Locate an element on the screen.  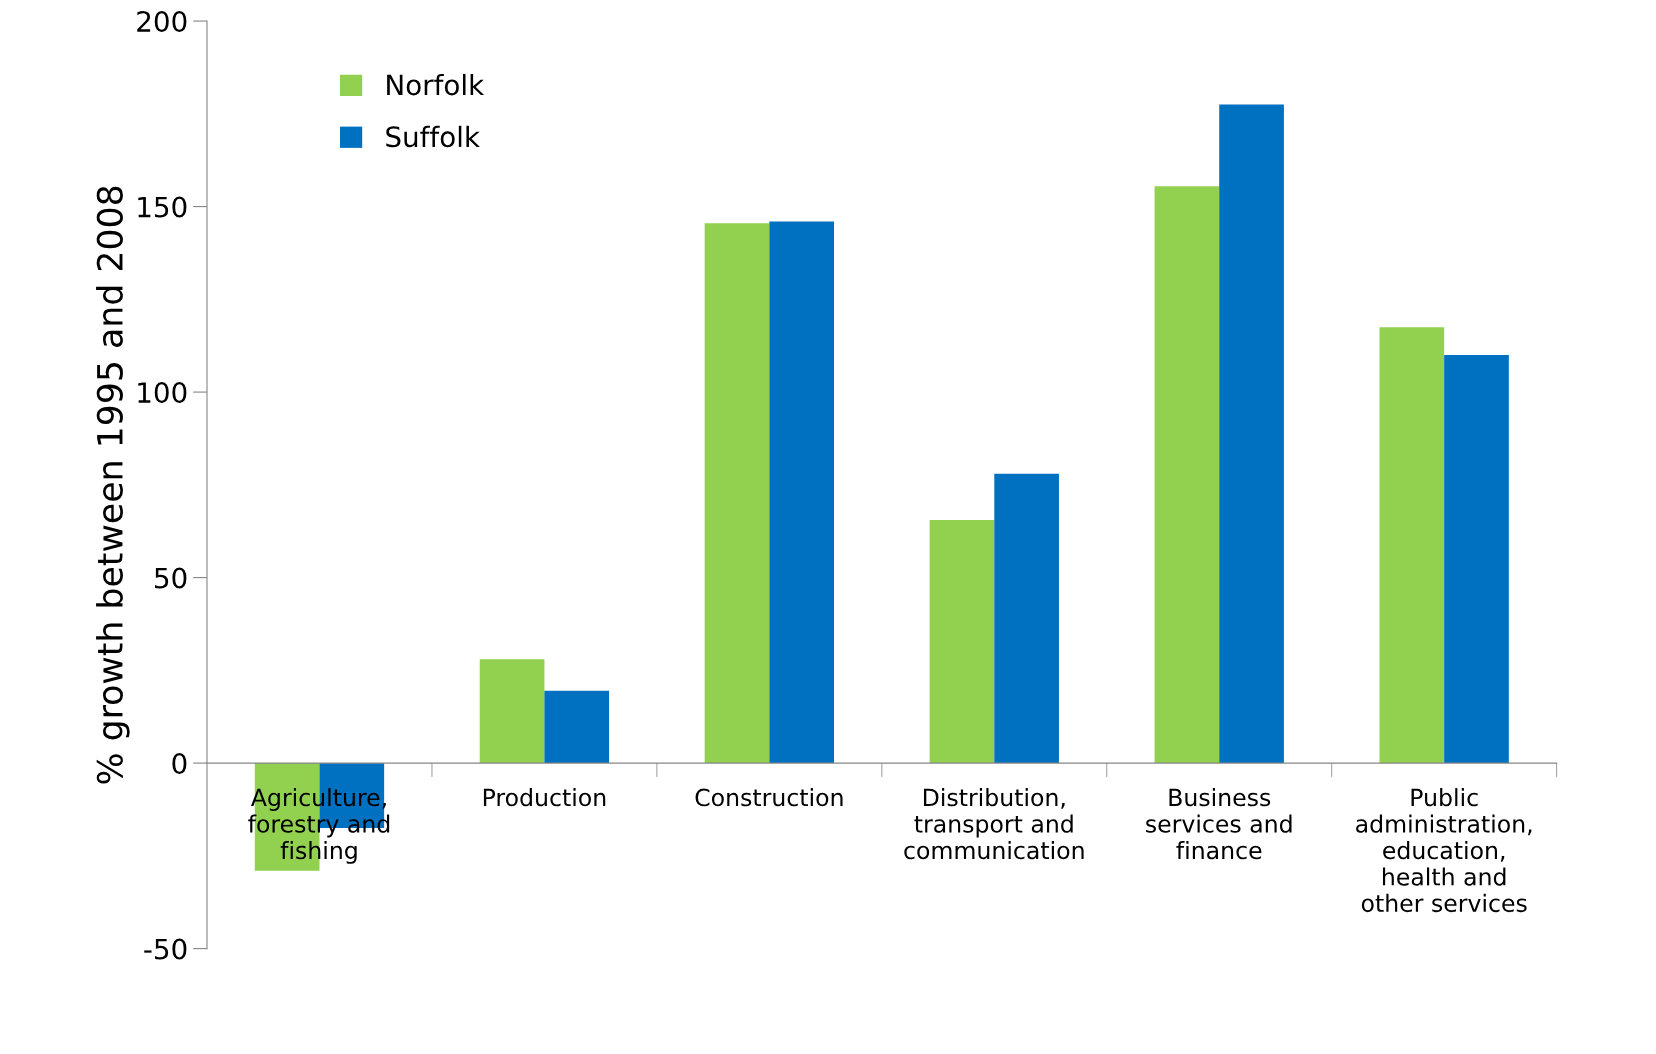
x-tick-label: Production is located at coordinates (544, 797).